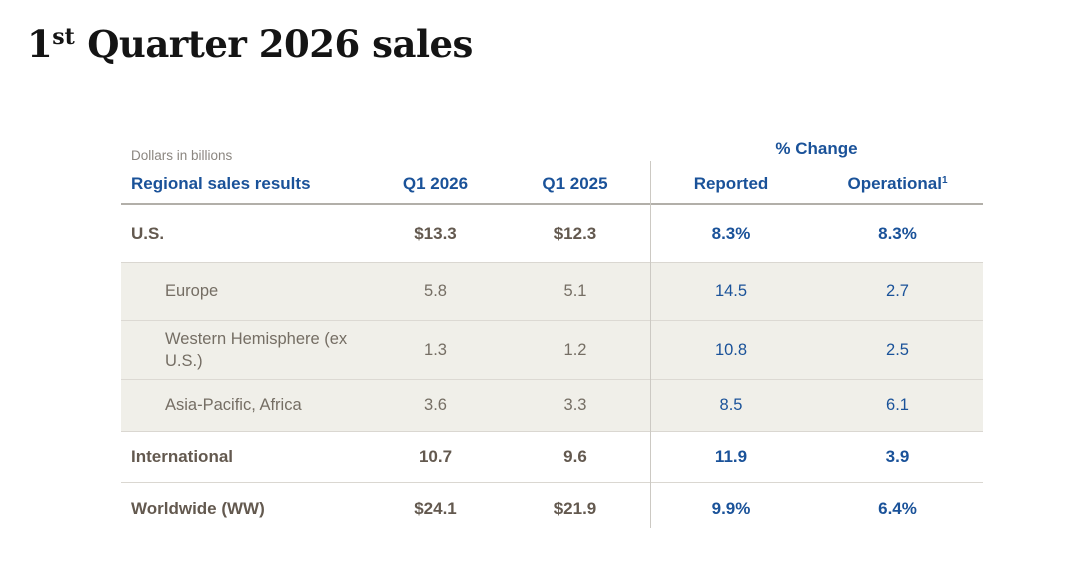 Image resolution: width=1080 pixels, height=573 pixels. I want to click on col-header-q1-2026: Q1 2026, so click(435, 183).